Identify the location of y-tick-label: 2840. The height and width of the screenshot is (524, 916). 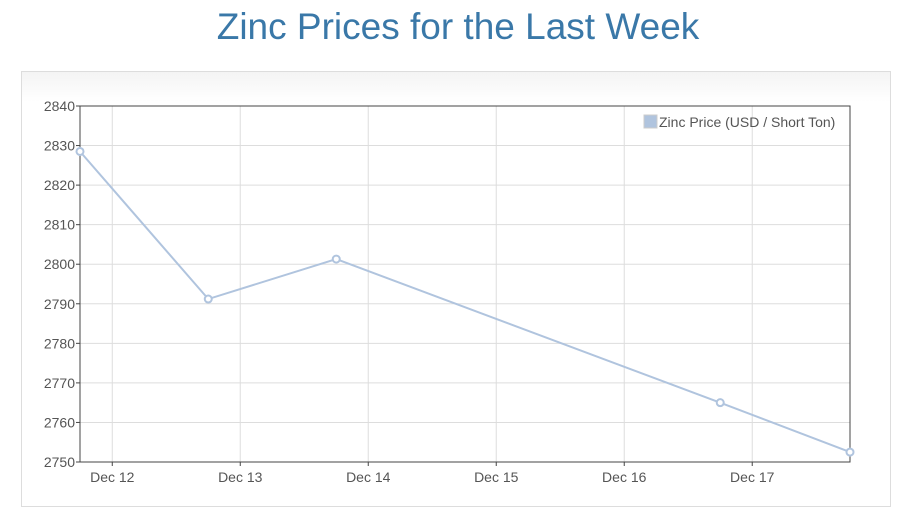
(59, 106).